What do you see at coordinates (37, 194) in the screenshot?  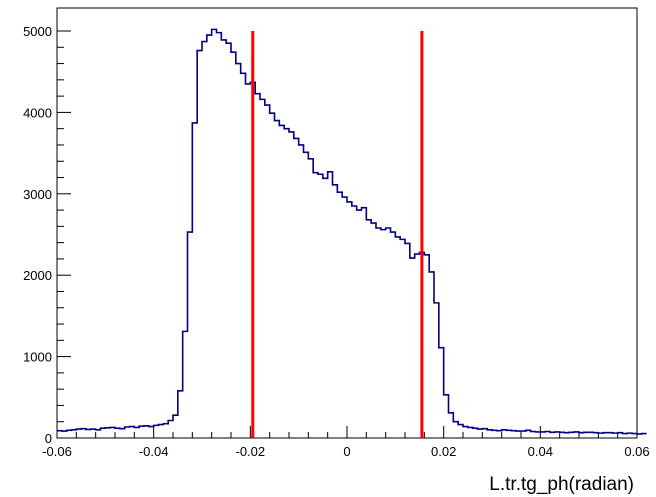 I see `y-tick-label: 3000` at bounding box center [37, 194].